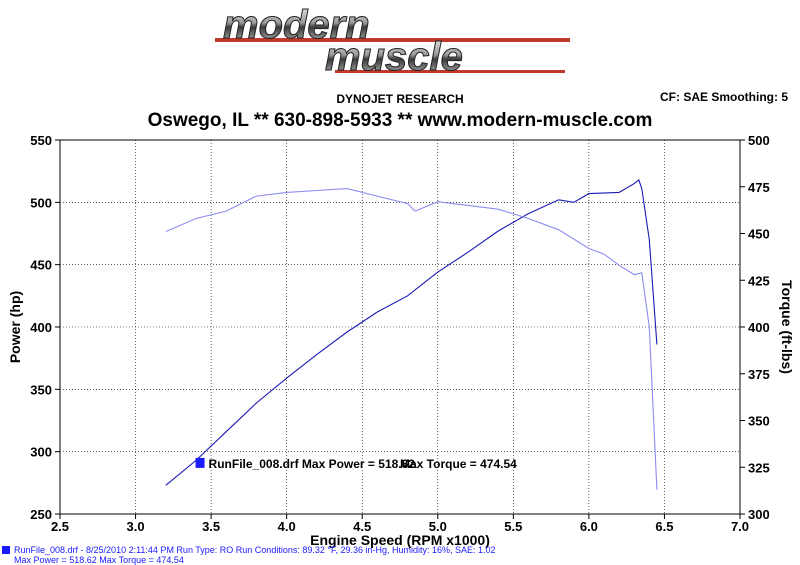  I want to click on y-right-tick-label: 325, so click(759, 467).